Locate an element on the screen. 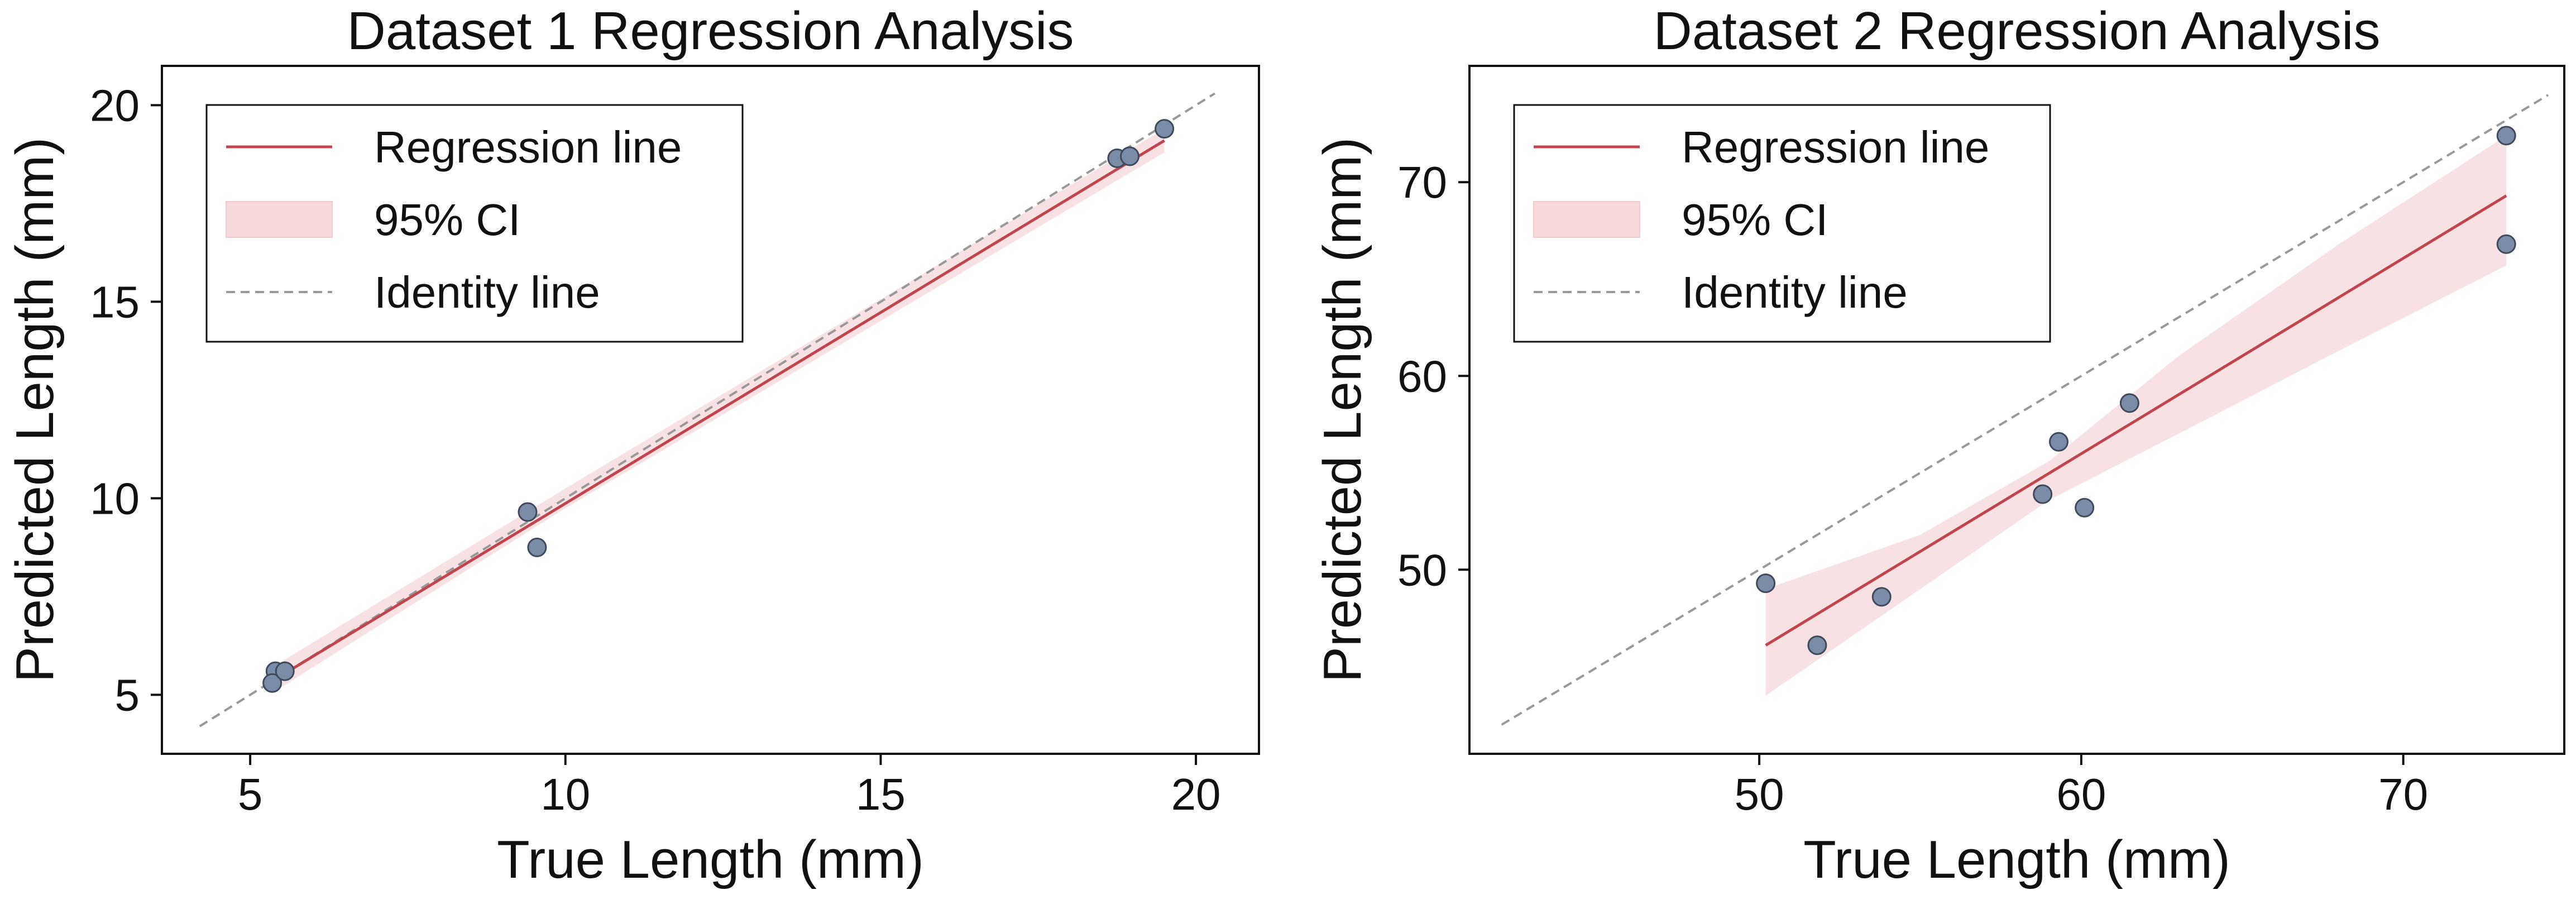  x-tick-label: 20 is located at coordinates (1196, 794).